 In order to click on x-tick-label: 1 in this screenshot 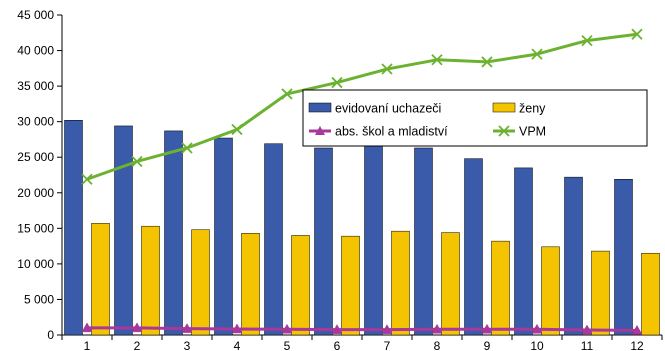, I will do `click(87, 345)`.